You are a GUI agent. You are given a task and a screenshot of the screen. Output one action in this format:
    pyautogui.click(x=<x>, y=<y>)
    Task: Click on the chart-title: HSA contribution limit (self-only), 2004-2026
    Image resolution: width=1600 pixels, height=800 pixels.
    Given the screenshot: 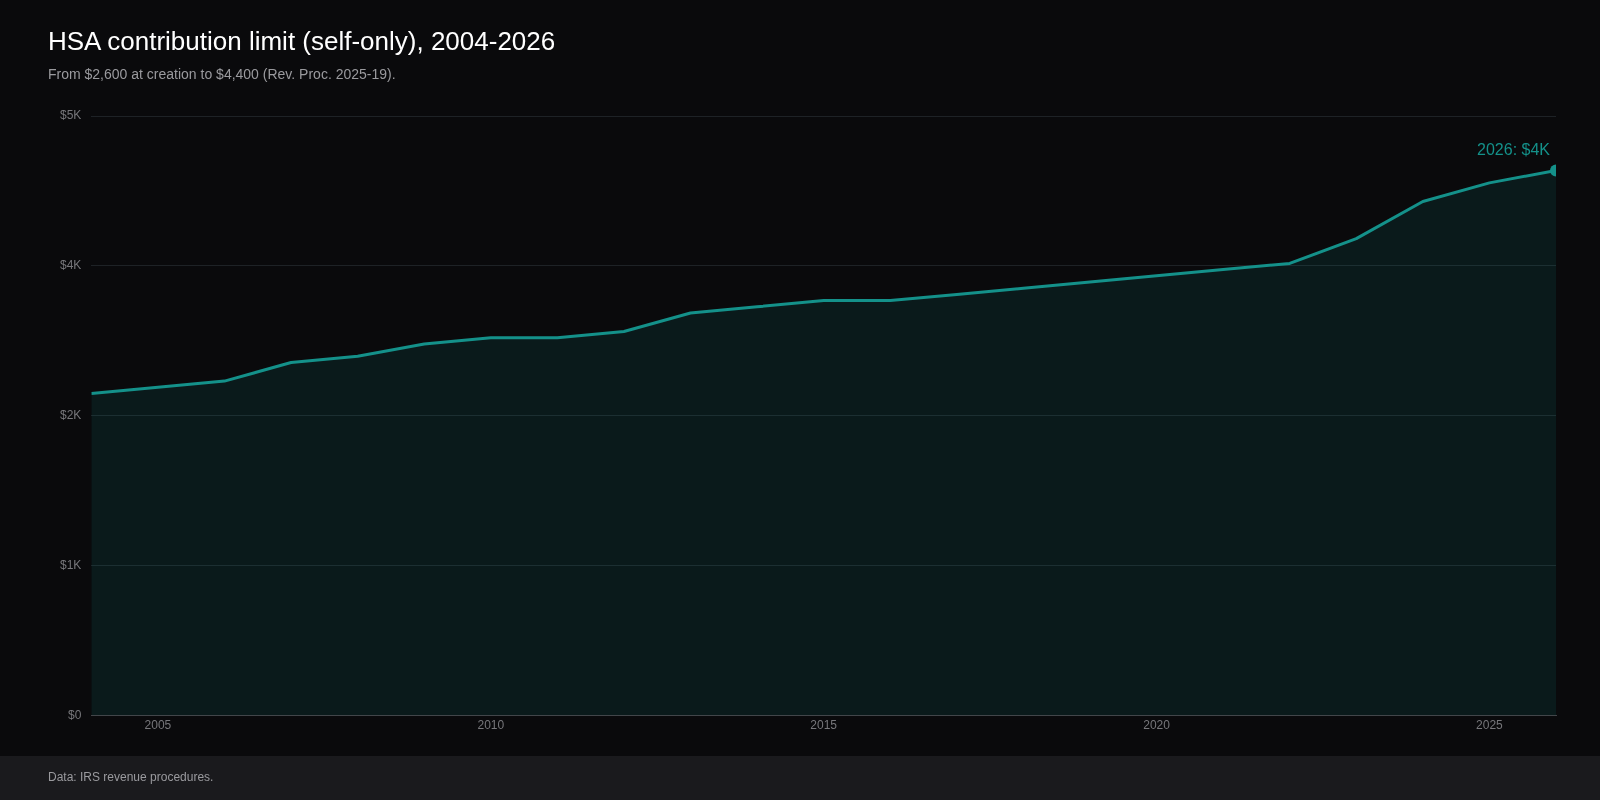 What is the action you would take?
    pyautogui.click(x=302, y=41)
    